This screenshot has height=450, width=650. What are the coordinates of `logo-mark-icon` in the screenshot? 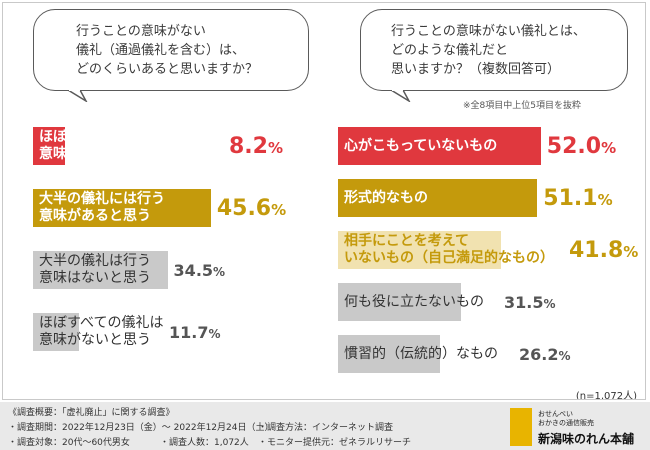 It's located at (521, 427).